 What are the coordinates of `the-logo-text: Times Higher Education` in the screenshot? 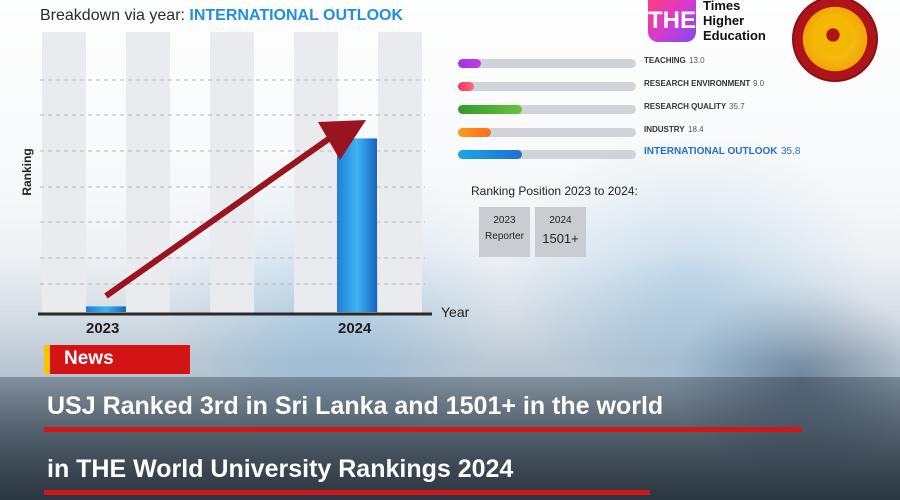 It's located at (734, 21).